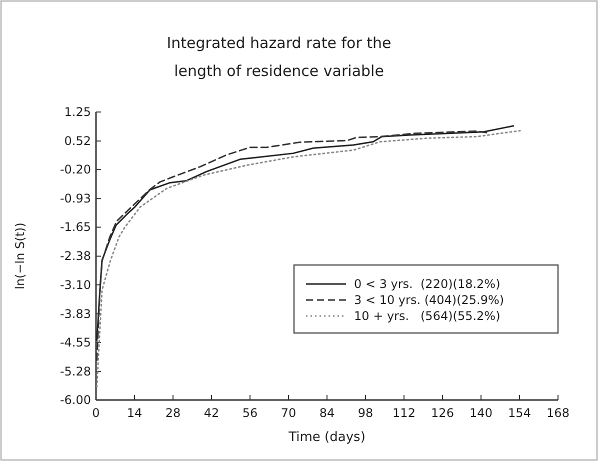  I want to click on x-tick-label: 98, so click(366, 413).